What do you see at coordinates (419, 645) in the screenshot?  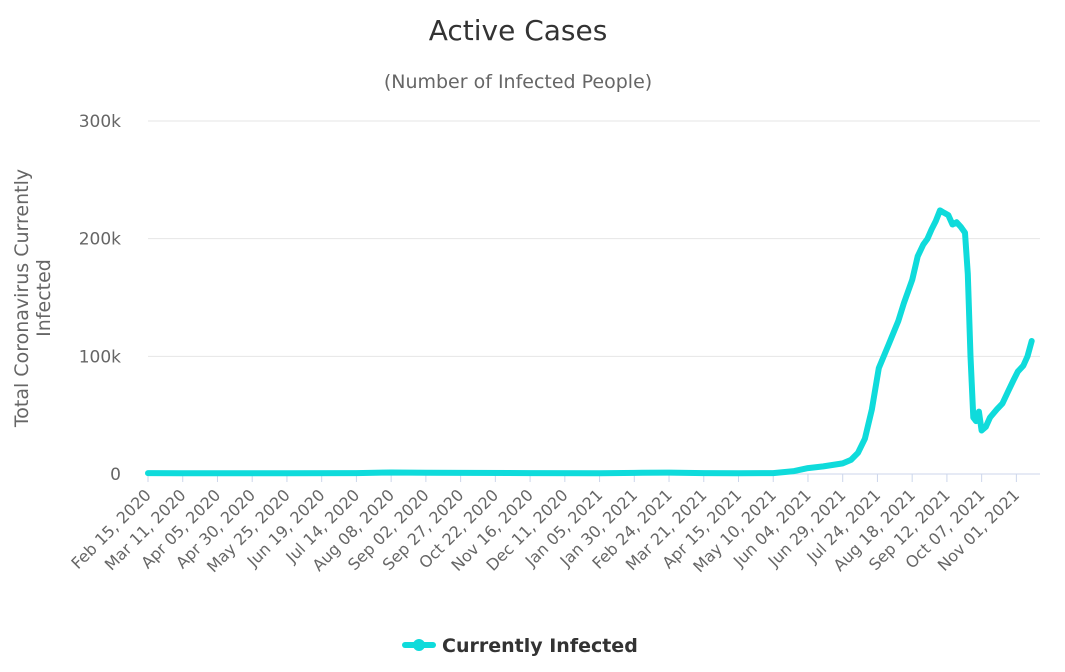 I see `legend-circle-marker` at bounding box center [419, 645].